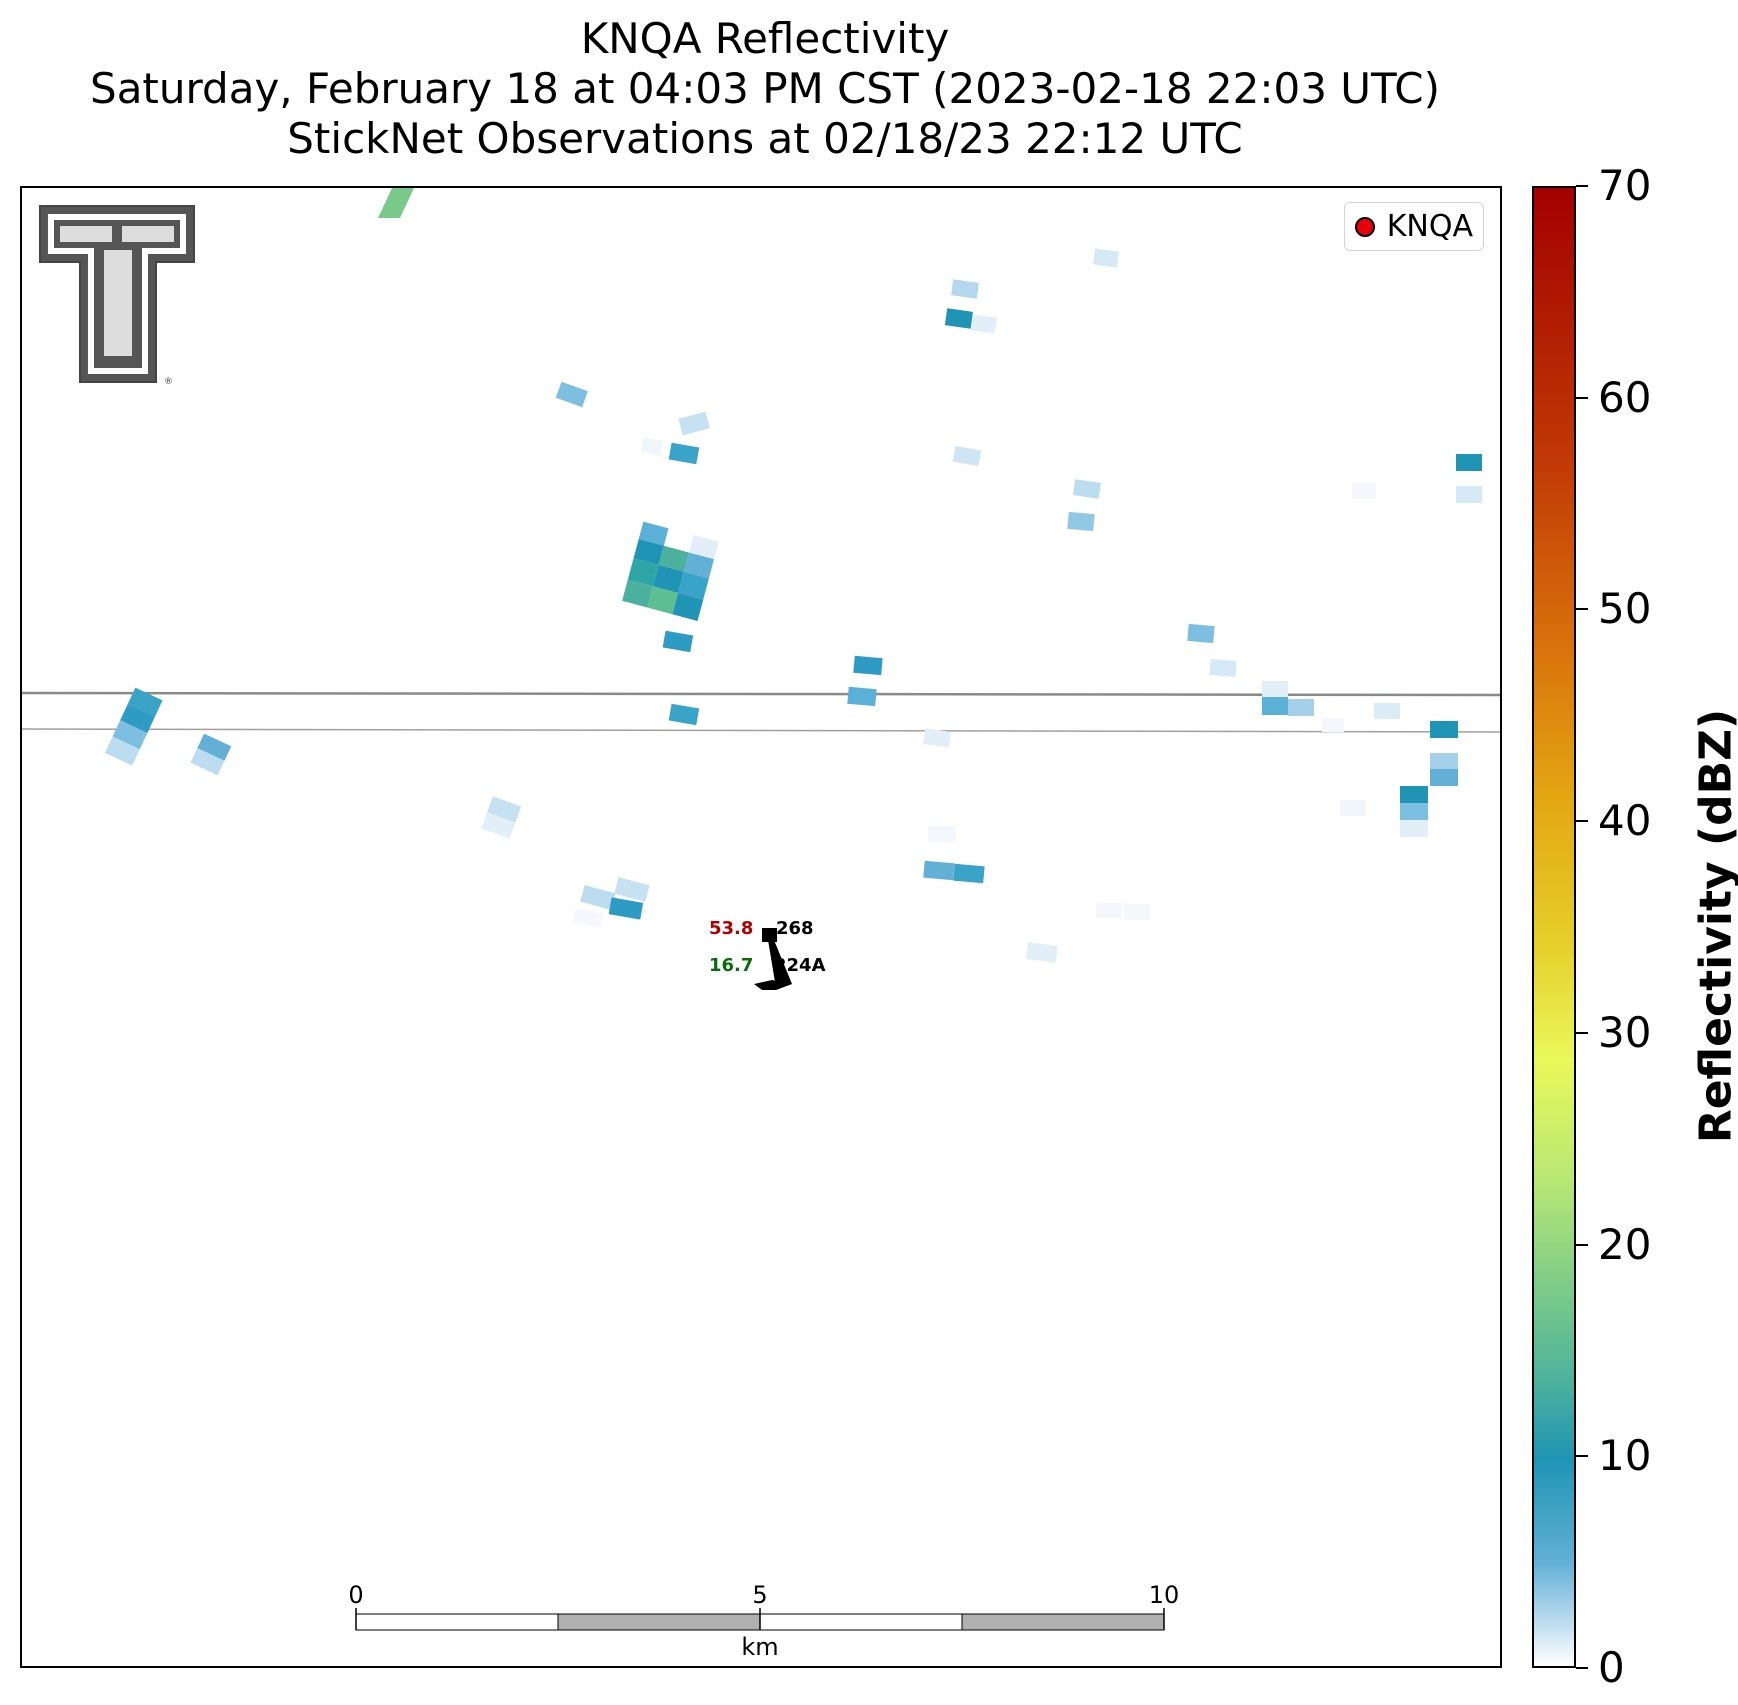 Image resolution: width=1738 pixels, height=1705 pixels. What do you see at coordinates (731, 928) in the screenshot?
I see `station-temperature: 53.8` at bounding box center [731, 928].